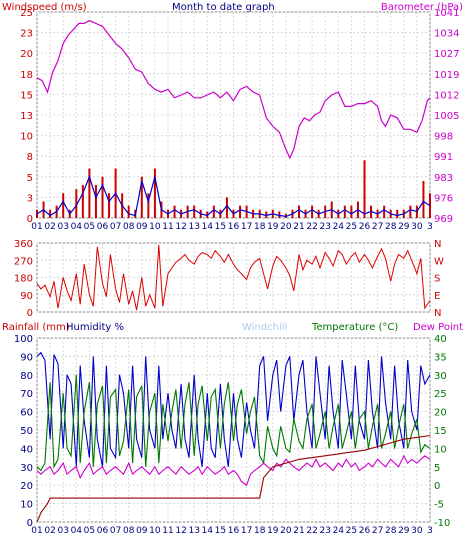 This screenshot has height=556, width=465. Describe the element at coordinates (286, 531) in the screenshot. I see `x-tick-label: 20` at that location.